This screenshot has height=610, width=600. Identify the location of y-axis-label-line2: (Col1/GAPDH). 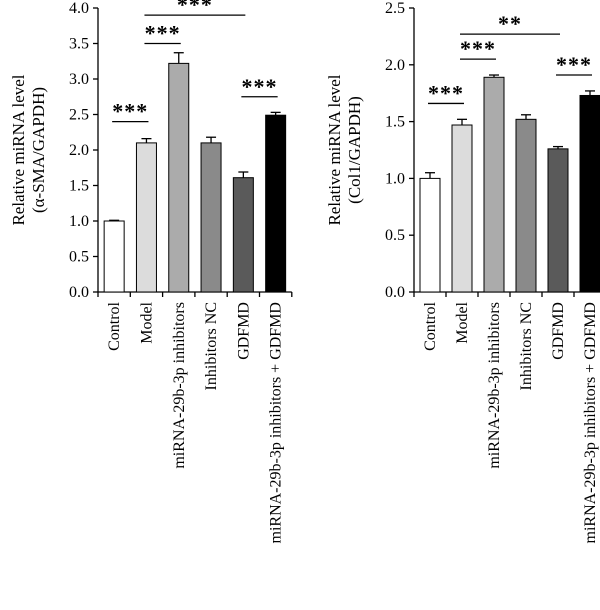
(354, 150).